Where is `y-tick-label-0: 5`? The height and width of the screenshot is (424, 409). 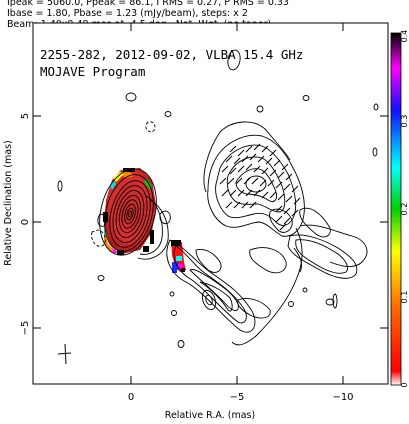
y-tick-label-0: 5 is located at coordinates (25, 116).